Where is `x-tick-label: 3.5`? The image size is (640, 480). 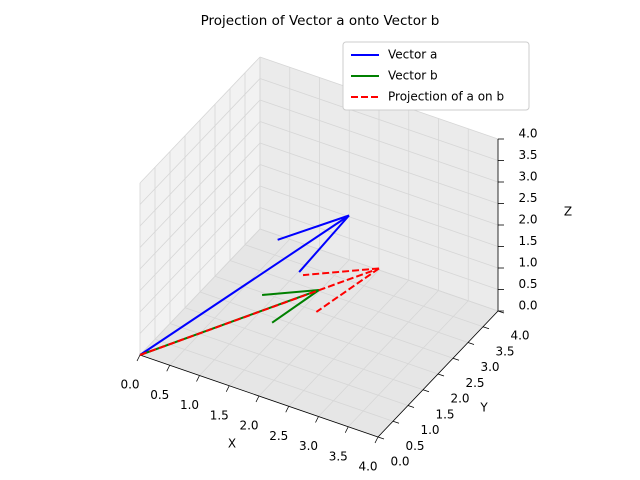 x-tick-label: 3.5 is located at coordinates (338, 456).